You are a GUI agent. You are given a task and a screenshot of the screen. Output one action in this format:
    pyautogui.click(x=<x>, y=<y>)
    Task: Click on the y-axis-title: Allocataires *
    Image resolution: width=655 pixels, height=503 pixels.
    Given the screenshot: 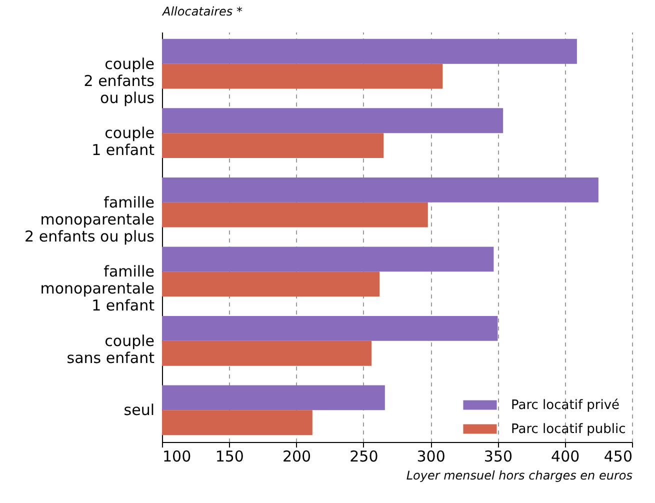 What is the action you would take?
    pyautogui.click(x=202, y=11)
    